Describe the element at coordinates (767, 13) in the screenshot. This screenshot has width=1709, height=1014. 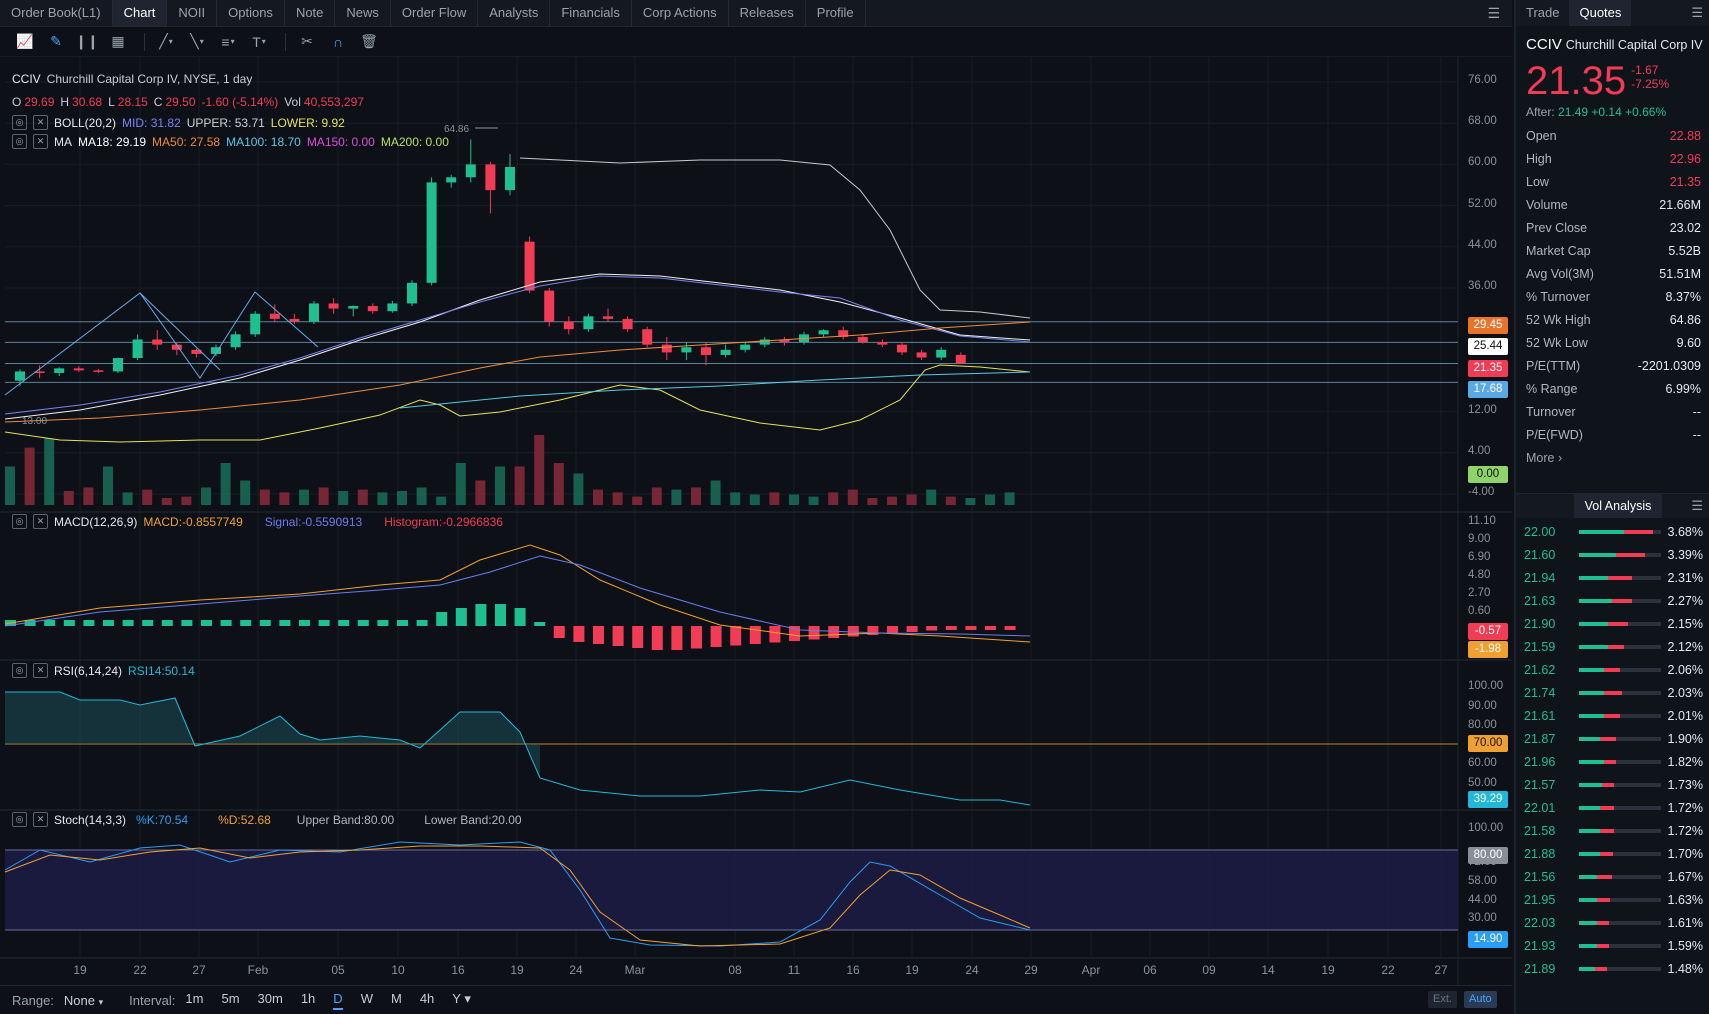
I see `tab-releases: Releases` at that location.